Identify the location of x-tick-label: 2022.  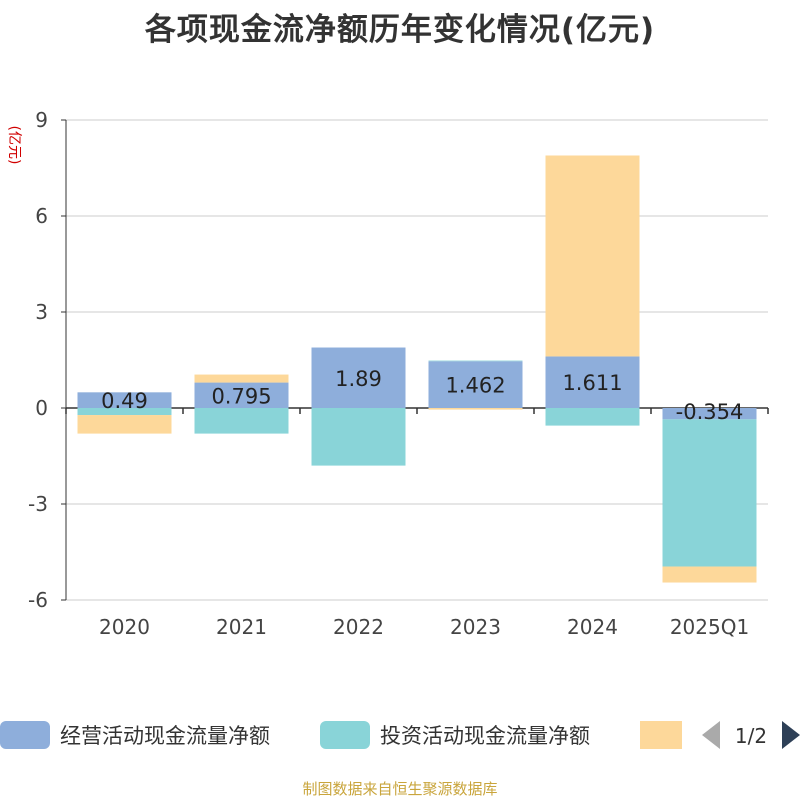
(358, 627).